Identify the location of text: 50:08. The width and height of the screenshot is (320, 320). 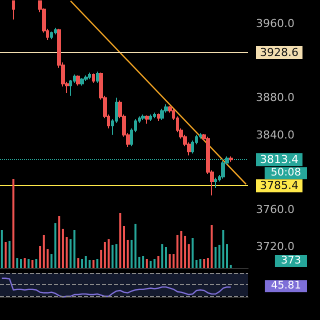
(286, 172).